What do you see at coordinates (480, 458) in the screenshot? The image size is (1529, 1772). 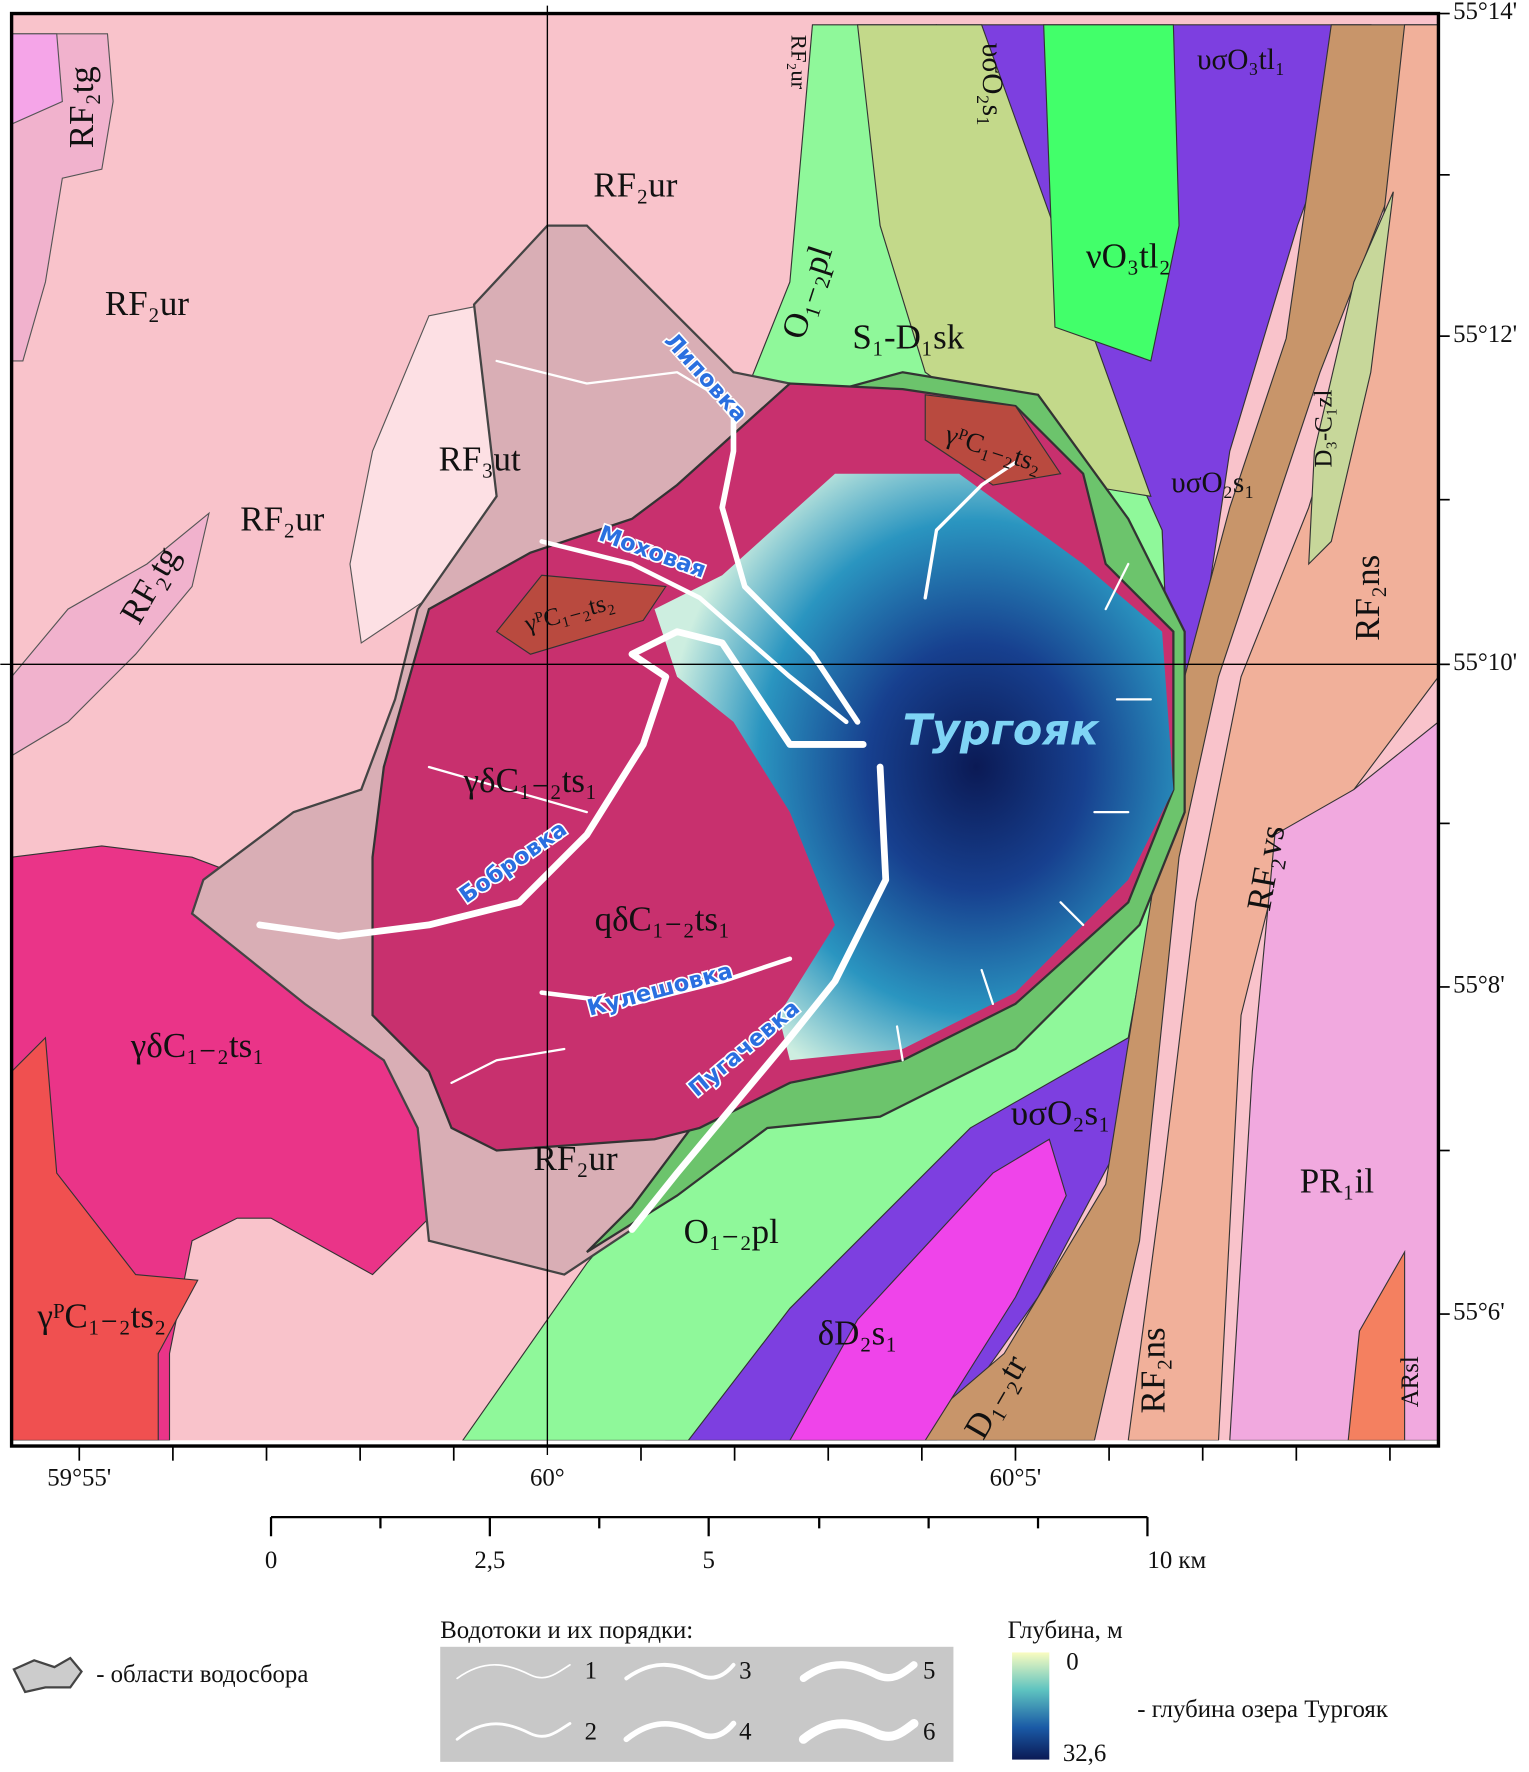 I see `unit-label: RF₃ut` at bounding box center [480, 458].